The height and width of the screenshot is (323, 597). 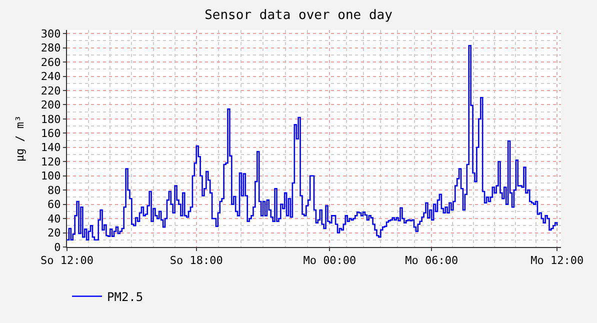 What do you see at coordinates (196, 261) in the screenshot?
I see `x-tick-label: So 18:00` at bounding box center [196, 261].